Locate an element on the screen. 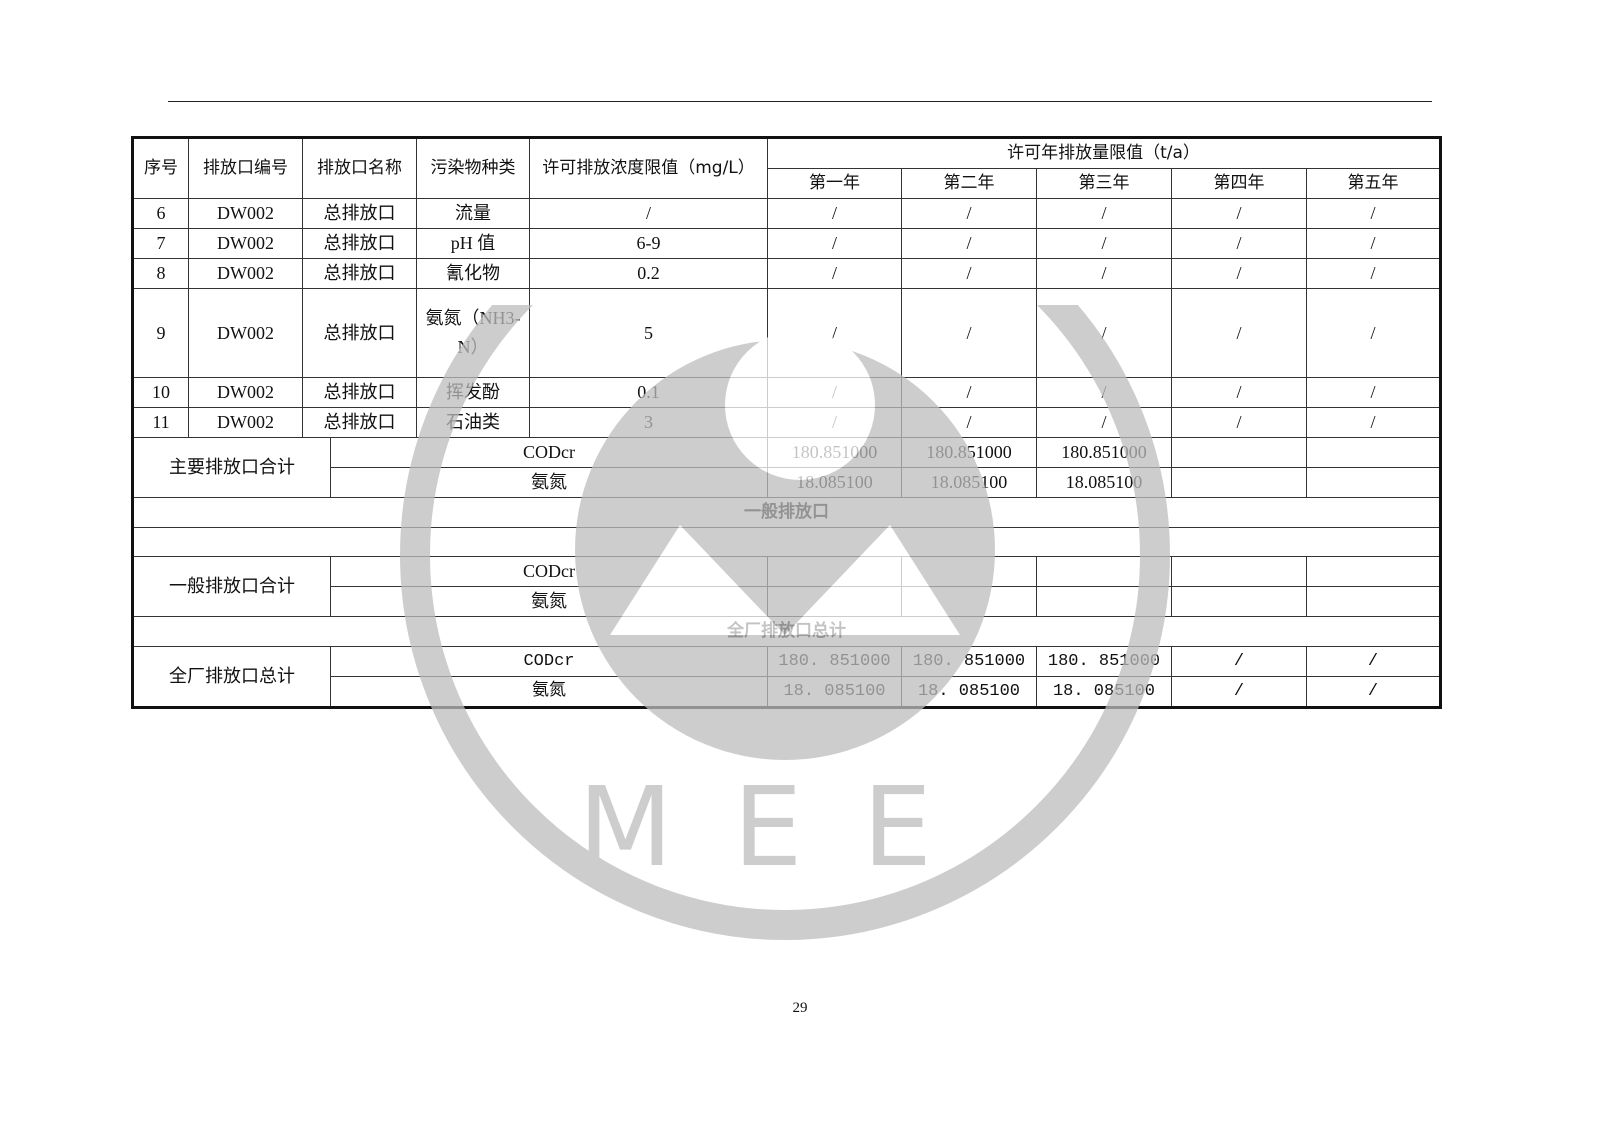 Image resolution: width=1600 pixels, height=1132 pixels. total-year-1: 18.085100 is located at coordinates (834, 482).